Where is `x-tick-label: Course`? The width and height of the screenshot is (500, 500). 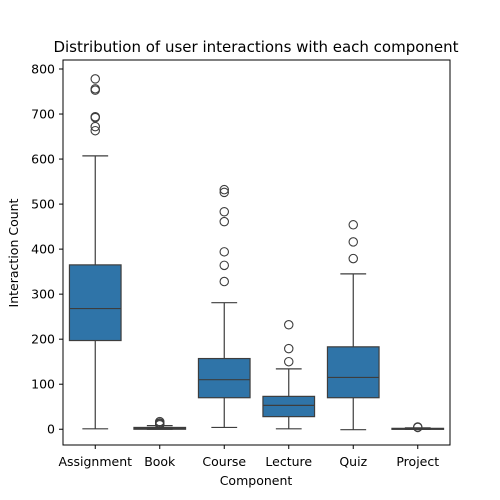 x-tick-label: Course is located at coordinates (224, 461).